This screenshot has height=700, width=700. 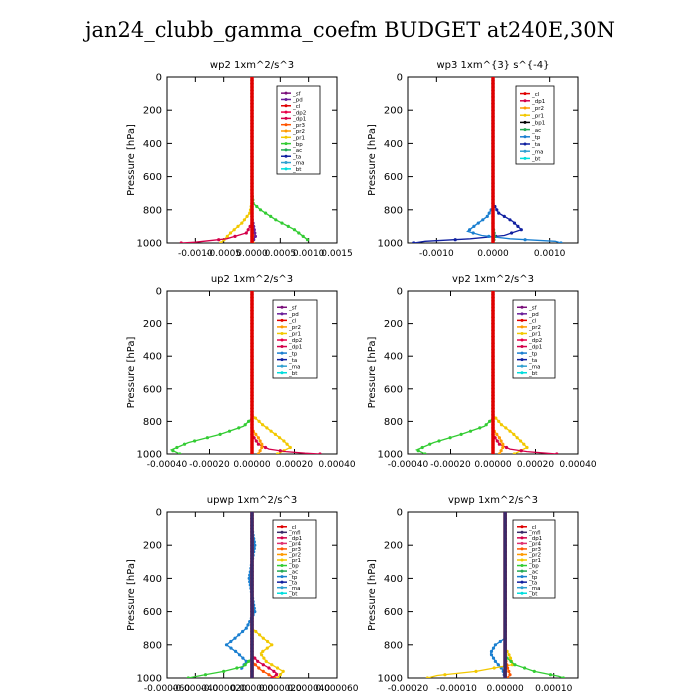 What do you see at coordinates (252, 689) in the screenshot?
I see `x-tick-label: 0.000000` at bounding box center [252, 689].